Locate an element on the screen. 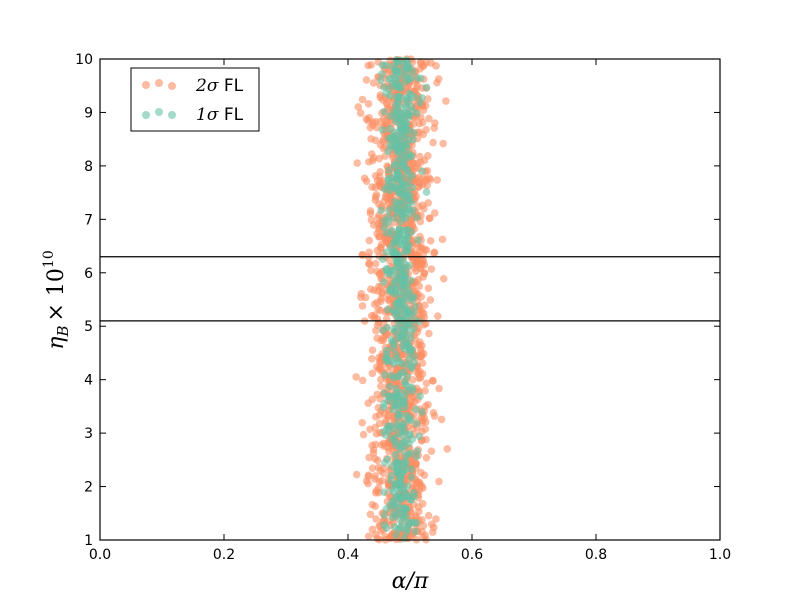 The width and height of the screenshot is (800, 600). y-tick-label: 5 is located at coordinates (88, 327).